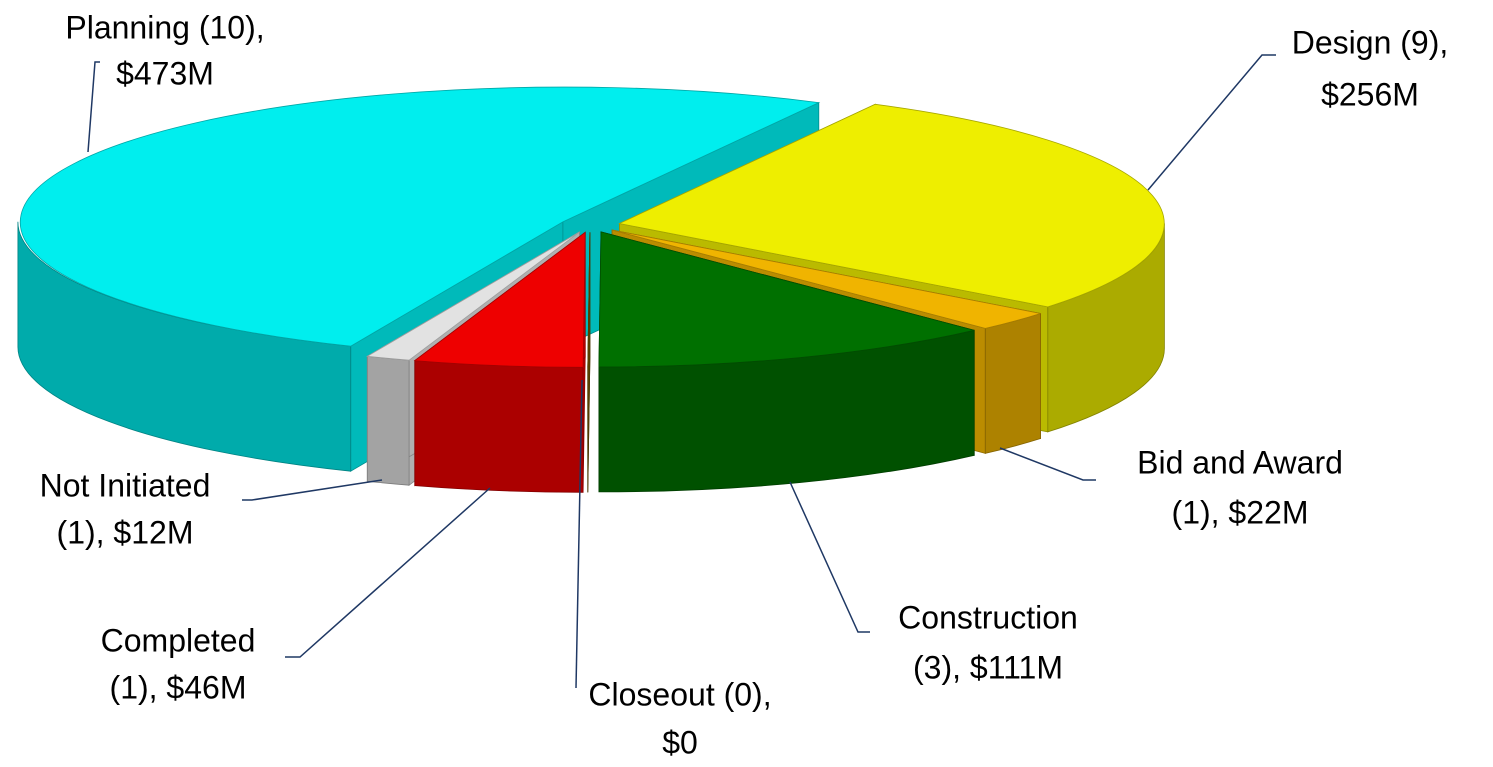 The width and height of the screenshot is (1493, 767). Describe the element at coordinates (178, 687) in the screenshot. I see `slice-label: (1), $46M` at that location.